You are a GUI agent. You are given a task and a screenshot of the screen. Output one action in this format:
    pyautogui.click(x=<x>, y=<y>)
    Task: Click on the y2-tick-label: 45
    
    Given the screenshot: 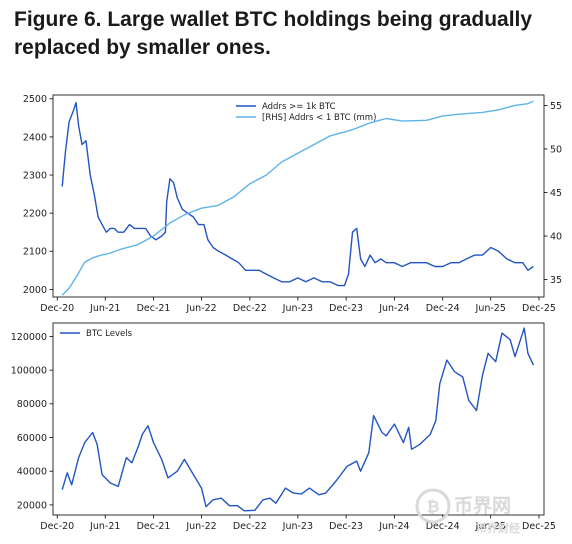 What is the action you would take?
    pyautogui.click(x=556, y=193)
    